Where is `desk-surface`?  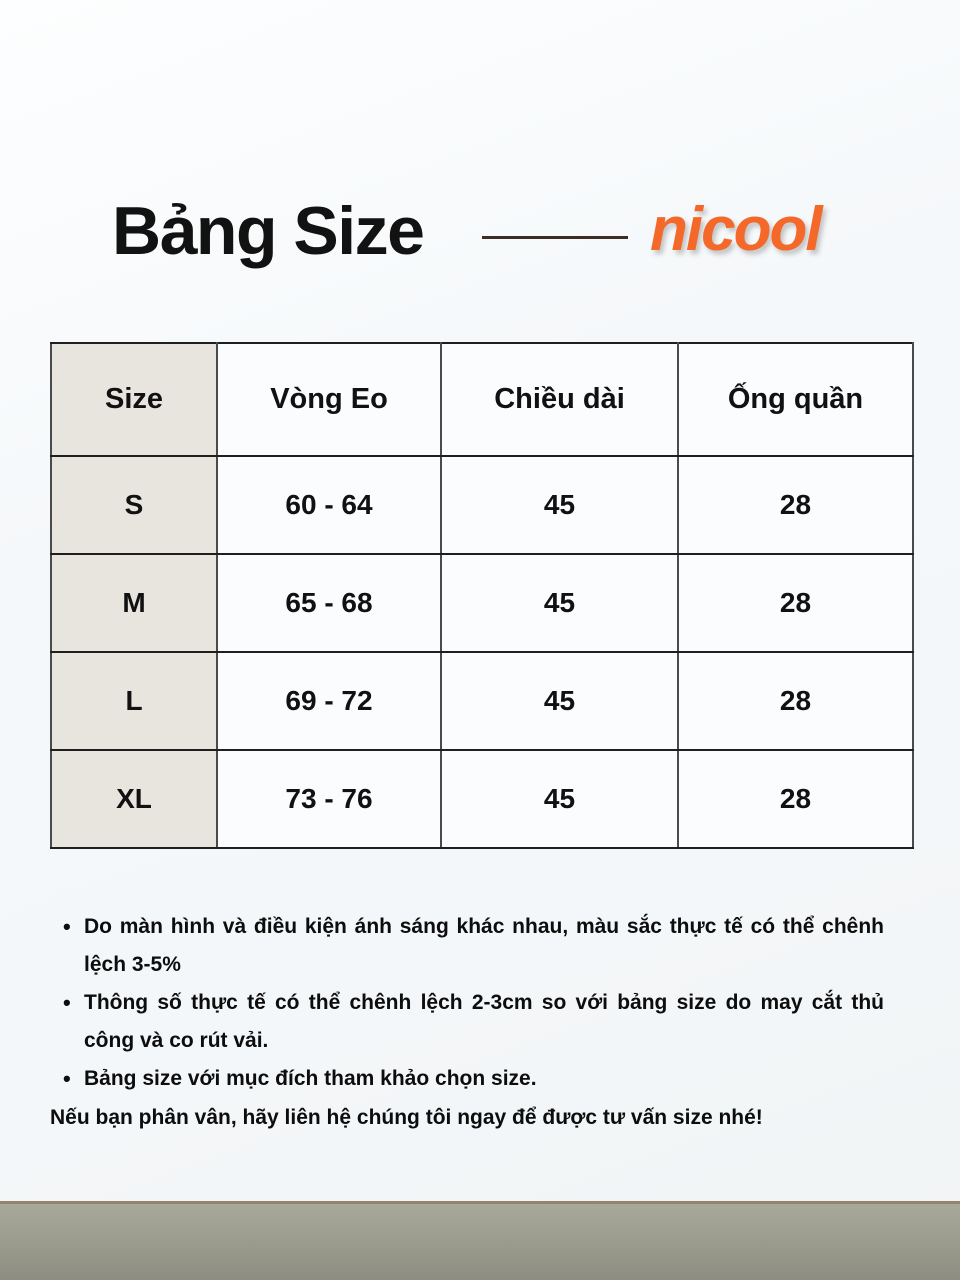 desk-surface is located at coordinates (480, 1240).